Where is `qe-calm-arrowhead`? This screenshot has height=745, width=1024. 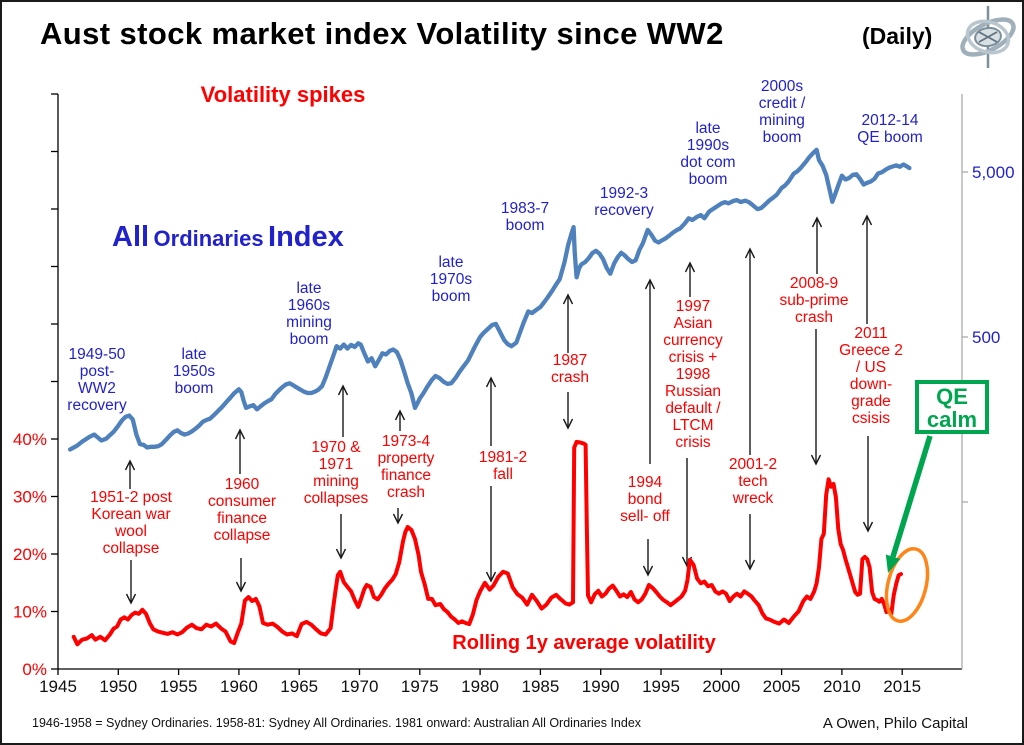 qe-calm-arrowhead is located at coordinates (893, 563).